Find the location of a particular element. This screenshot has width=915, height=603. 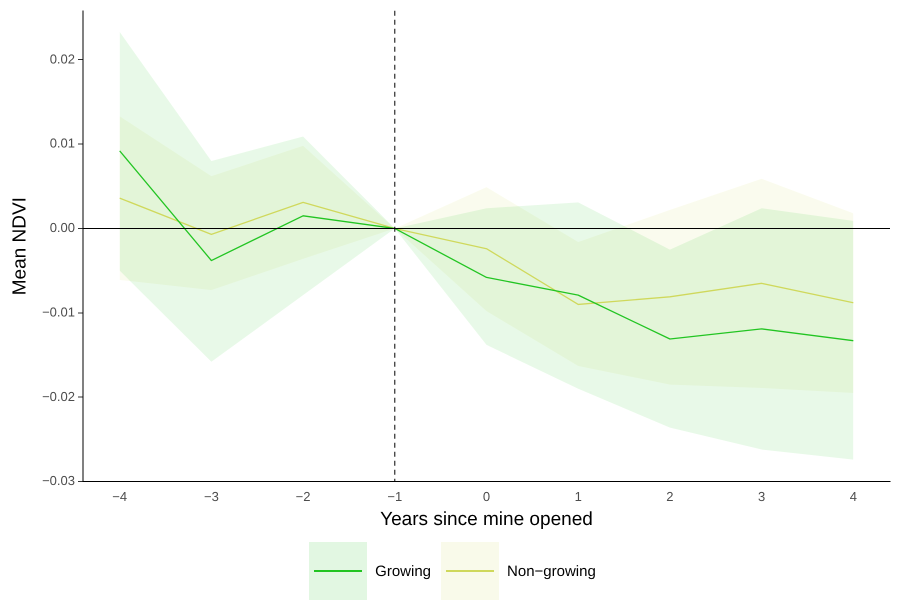

x-tick-label: 0 is located at coordinates (486, 496).